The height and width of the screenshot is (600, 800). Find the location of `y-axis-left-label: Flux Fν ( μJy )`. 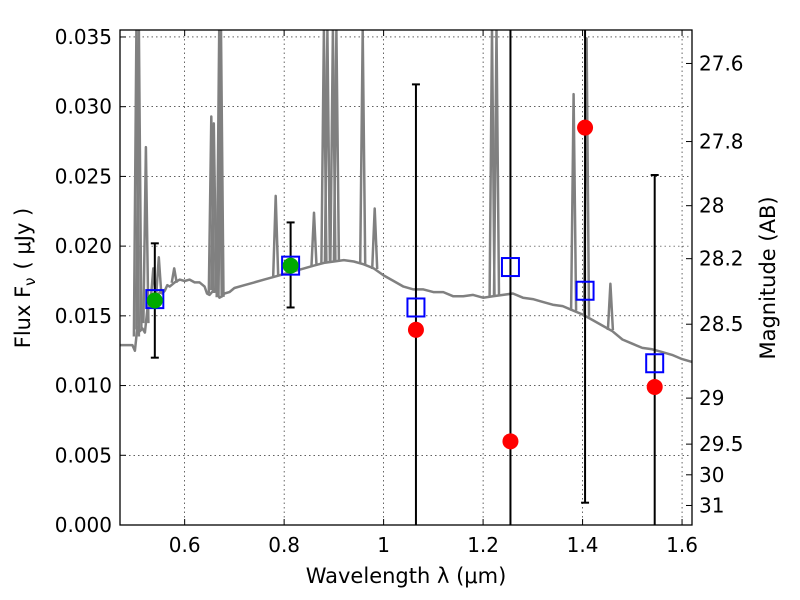

y-axis-left-label: Flux Fν ( μJy ) is located at coordinates (25, 278).